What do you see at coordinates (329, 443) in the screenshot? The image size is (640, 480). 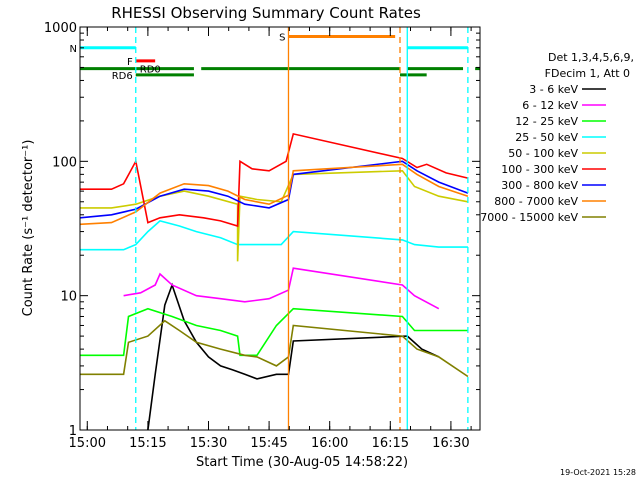 I see `x-tick-label-4: 16:00` at bounding box center [329, 443].